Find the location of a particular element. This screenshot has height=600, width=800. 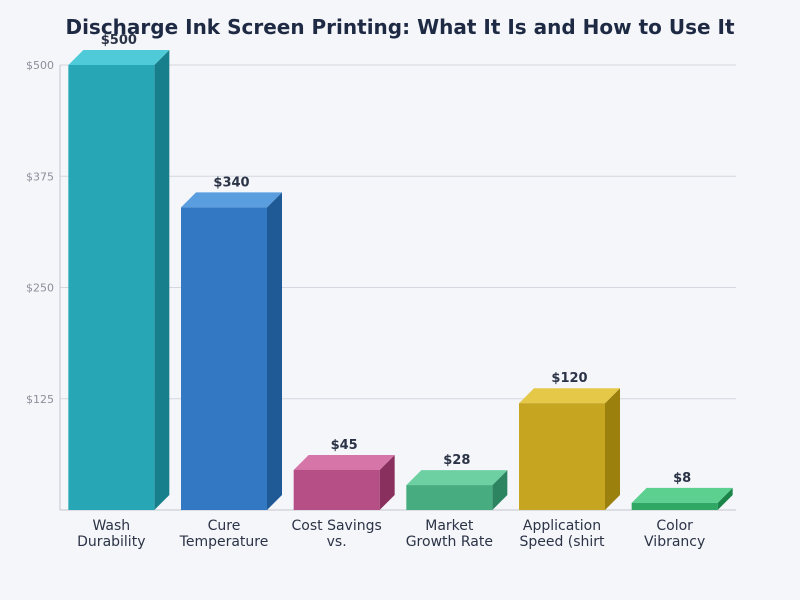

y-tick-label: $500 is located at coordinates (40, 65).